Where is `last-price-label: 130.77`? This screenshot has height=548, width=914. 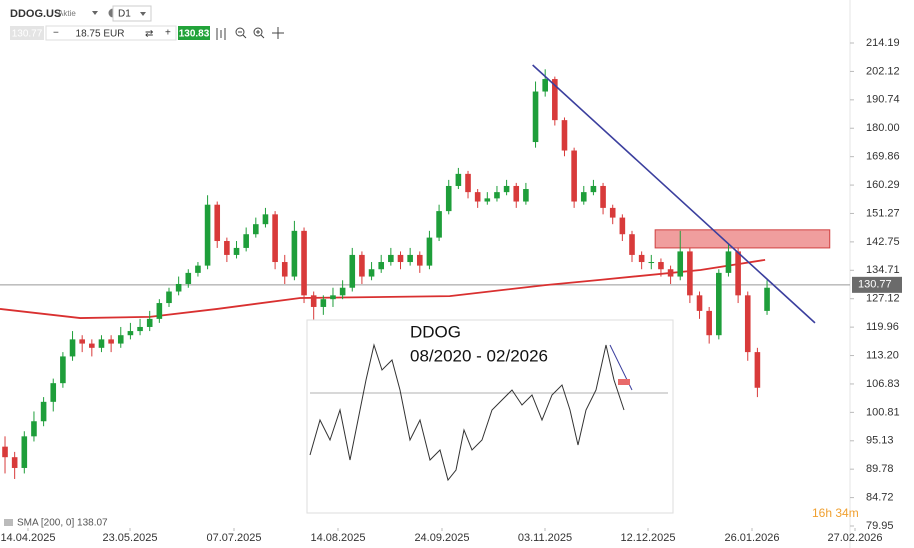 last-price-label: 130.77 is located at coordinates (875, 285).